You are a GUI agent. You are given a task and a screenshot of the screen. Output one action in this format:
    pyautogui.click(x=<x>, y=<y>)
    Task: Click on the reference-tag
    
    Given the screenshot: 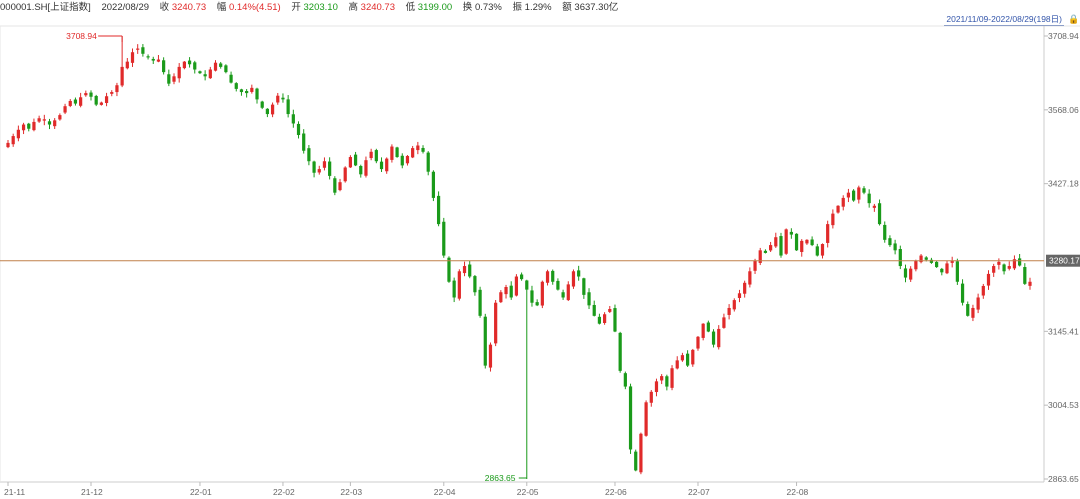 What is the action you would take?
    pyautogui.click(x=1063, y=260)
    